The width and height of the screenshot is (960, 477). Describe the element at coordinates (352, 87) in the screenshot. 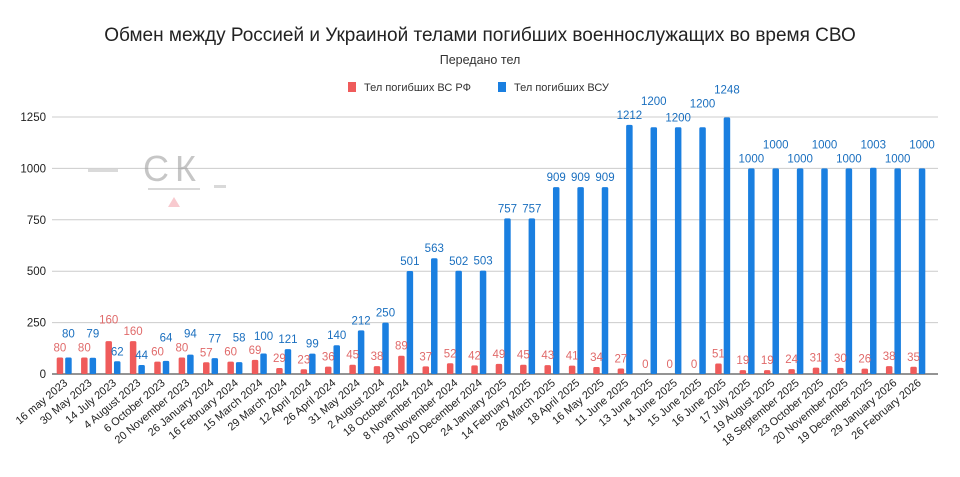

I see `legend-swatch-rf` at that location.